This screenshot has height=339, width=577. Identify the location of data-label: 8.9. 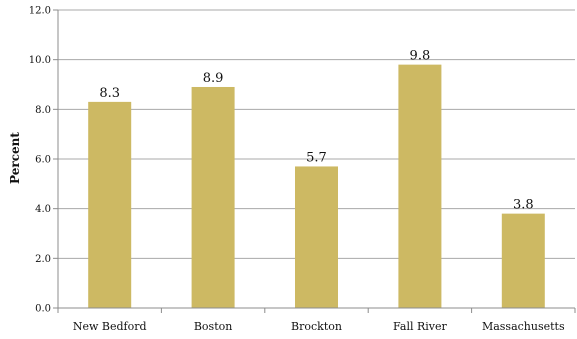
(213, 78).